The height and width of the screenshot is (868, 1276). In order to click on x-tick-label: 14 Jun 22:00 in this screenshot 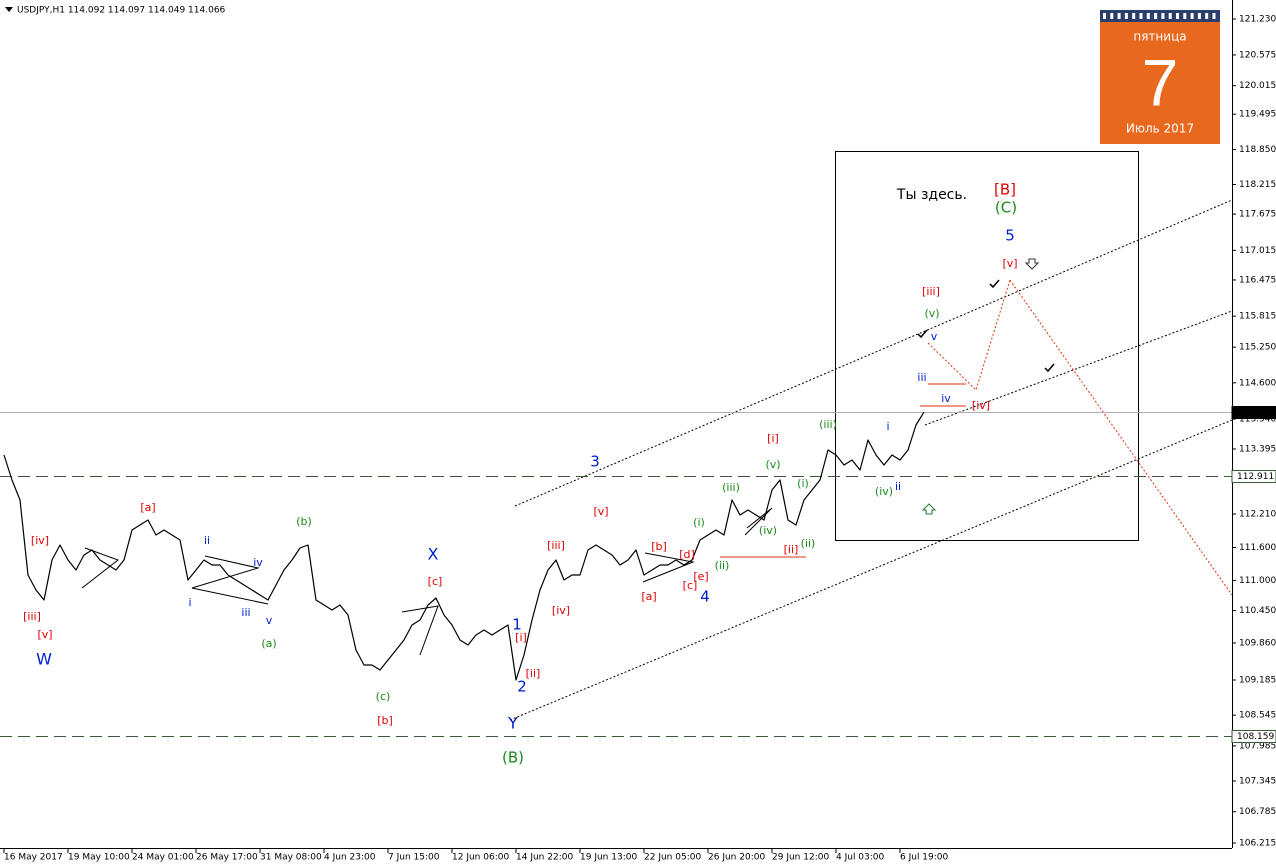, I will do `click(544, 858)`.